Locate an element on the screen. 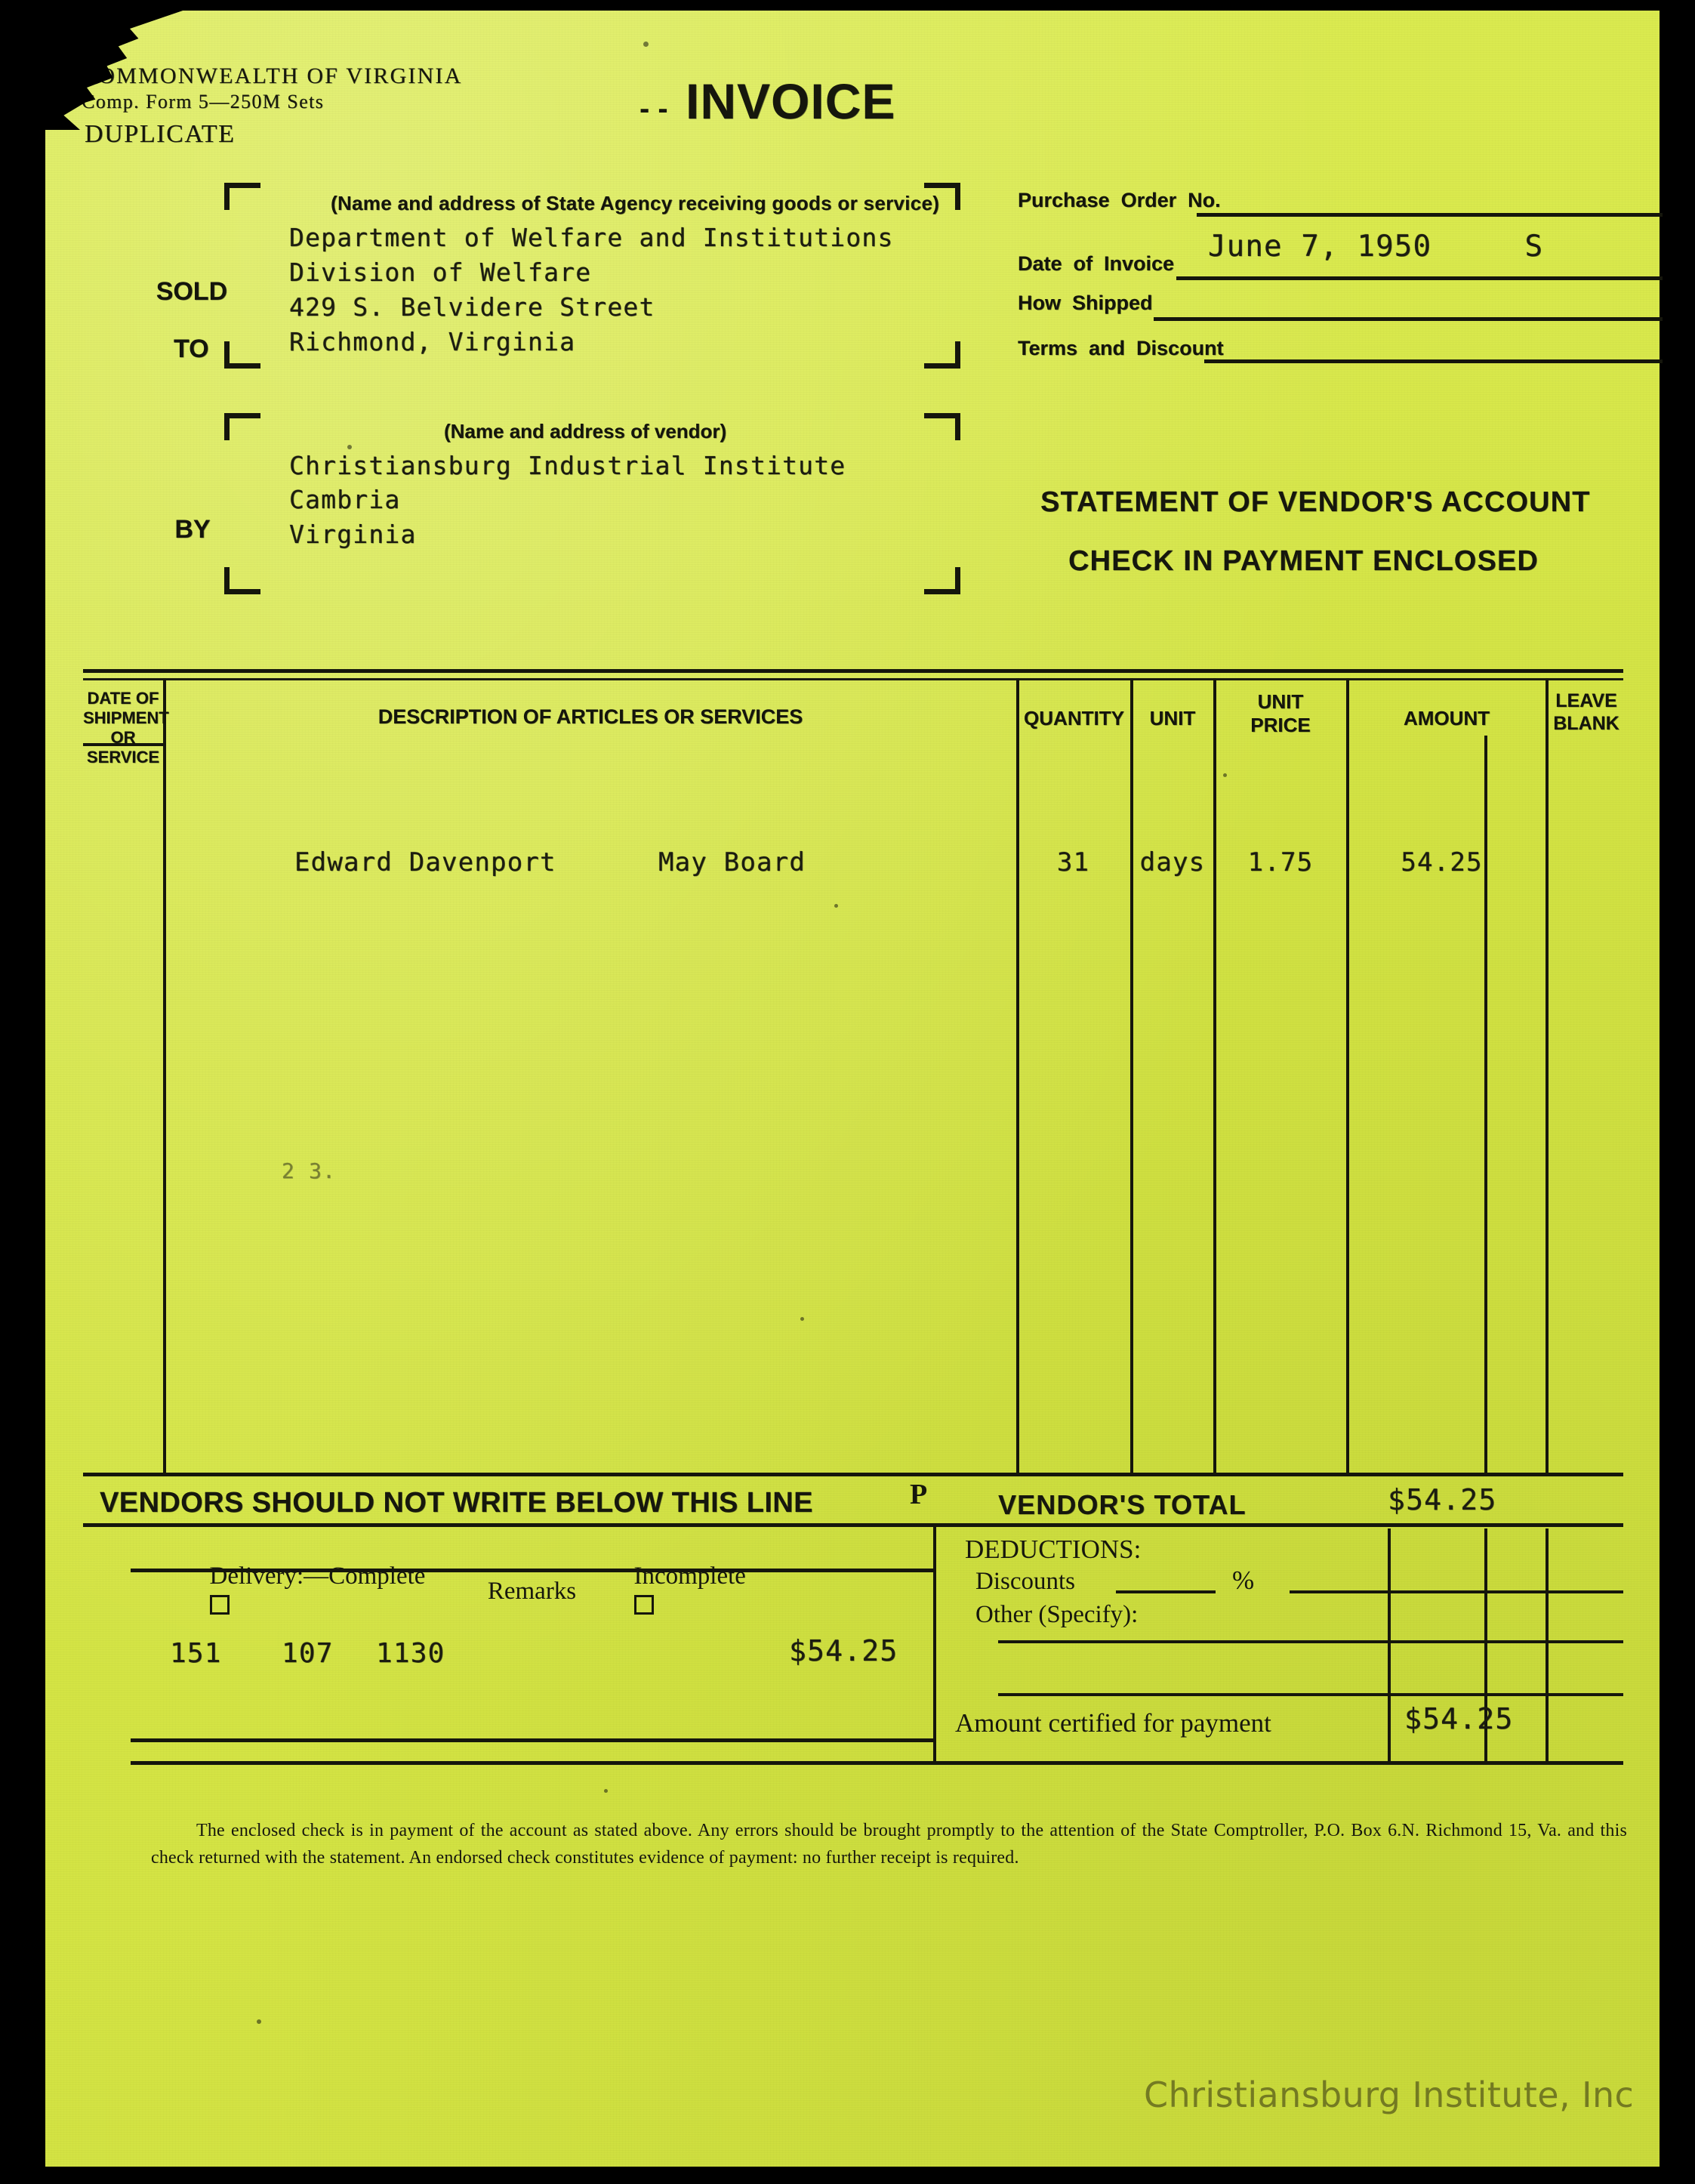 The width and height of the screenshot is (1695, 2184). commonwealth-header: COMMONWEALTH OF VIRGINIA is located at coordinates (272, 75).